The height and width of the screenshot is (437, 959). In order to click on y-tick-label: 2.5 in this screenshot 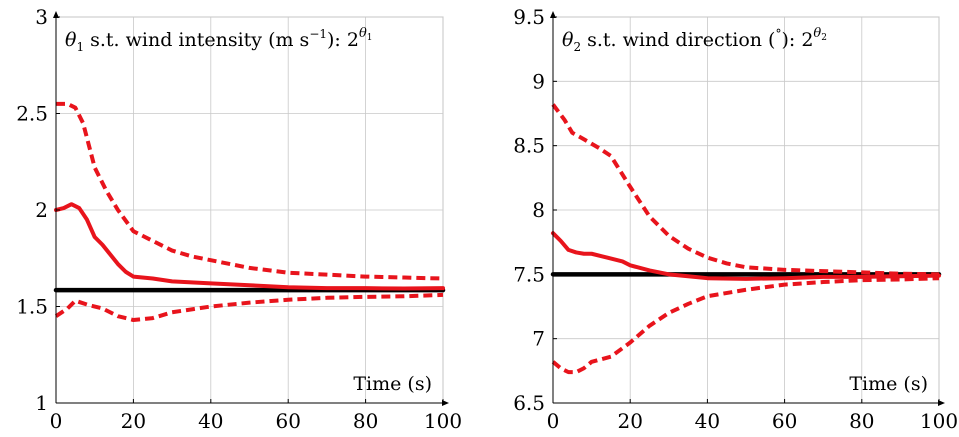, I will do `click(32, 114)`.